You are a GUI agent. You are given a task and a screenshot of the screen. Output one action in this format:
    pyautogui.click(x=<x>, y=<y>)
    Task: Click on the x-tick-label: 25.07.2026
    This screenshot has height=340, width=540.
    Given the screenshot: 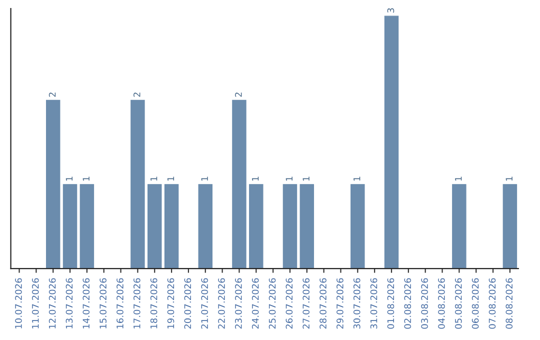 What is the action you would take?
    pyautogui.click(x=272, y=303)
    